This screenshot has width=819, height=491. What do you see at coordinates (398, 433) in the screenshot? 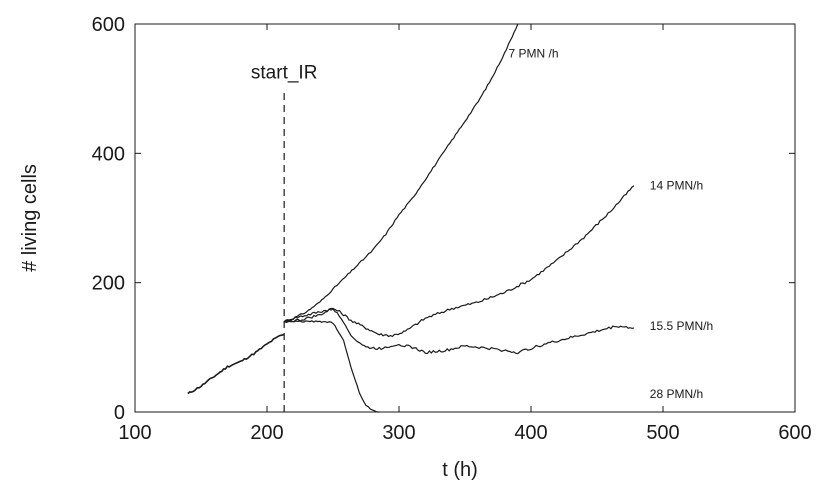
I see `x-tick-label: 300` at bounding box center [398, 433].